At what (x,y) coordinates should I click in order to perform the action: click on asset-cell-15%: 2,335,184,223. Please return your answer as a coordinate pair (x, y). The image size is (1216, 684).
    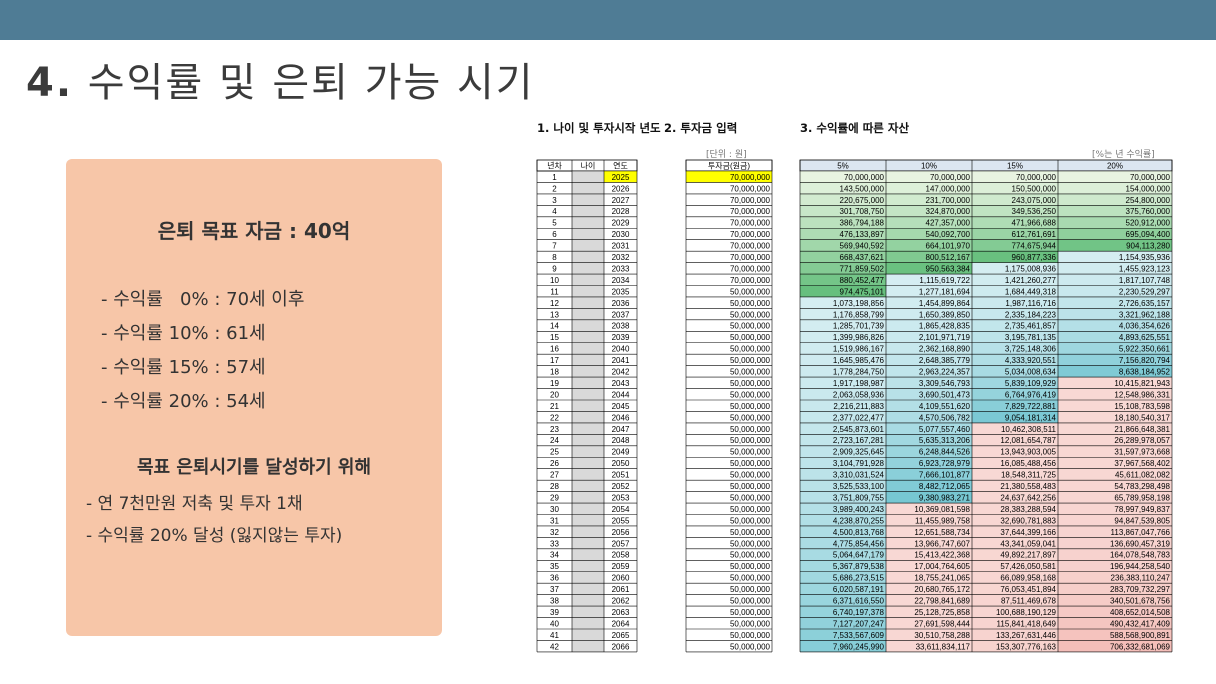
    Looking at the image, I should click on (1031, 314).